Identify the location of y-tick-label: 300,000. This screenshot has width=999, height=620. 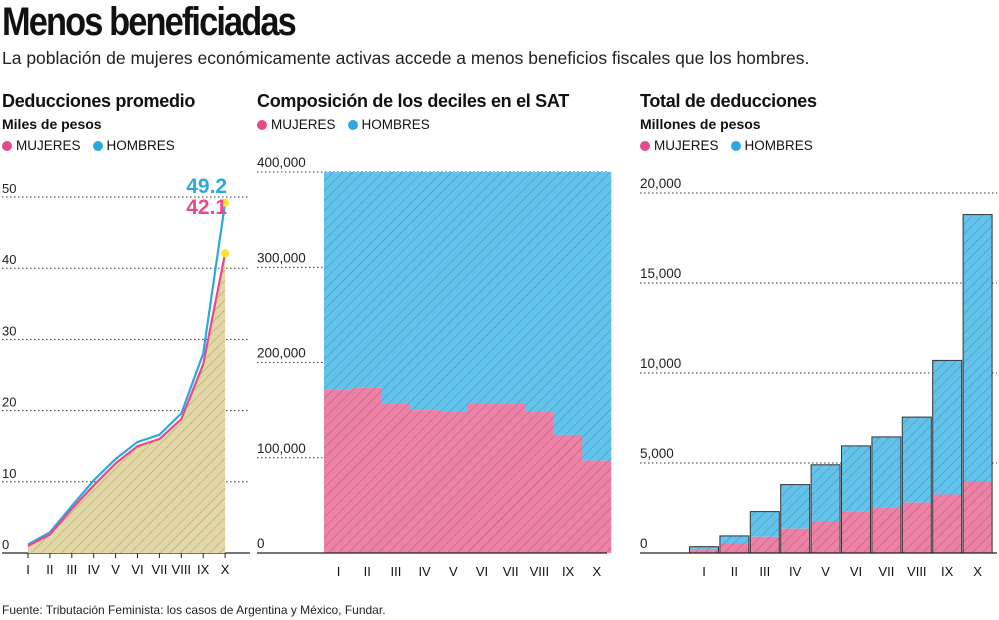
(281, 257).